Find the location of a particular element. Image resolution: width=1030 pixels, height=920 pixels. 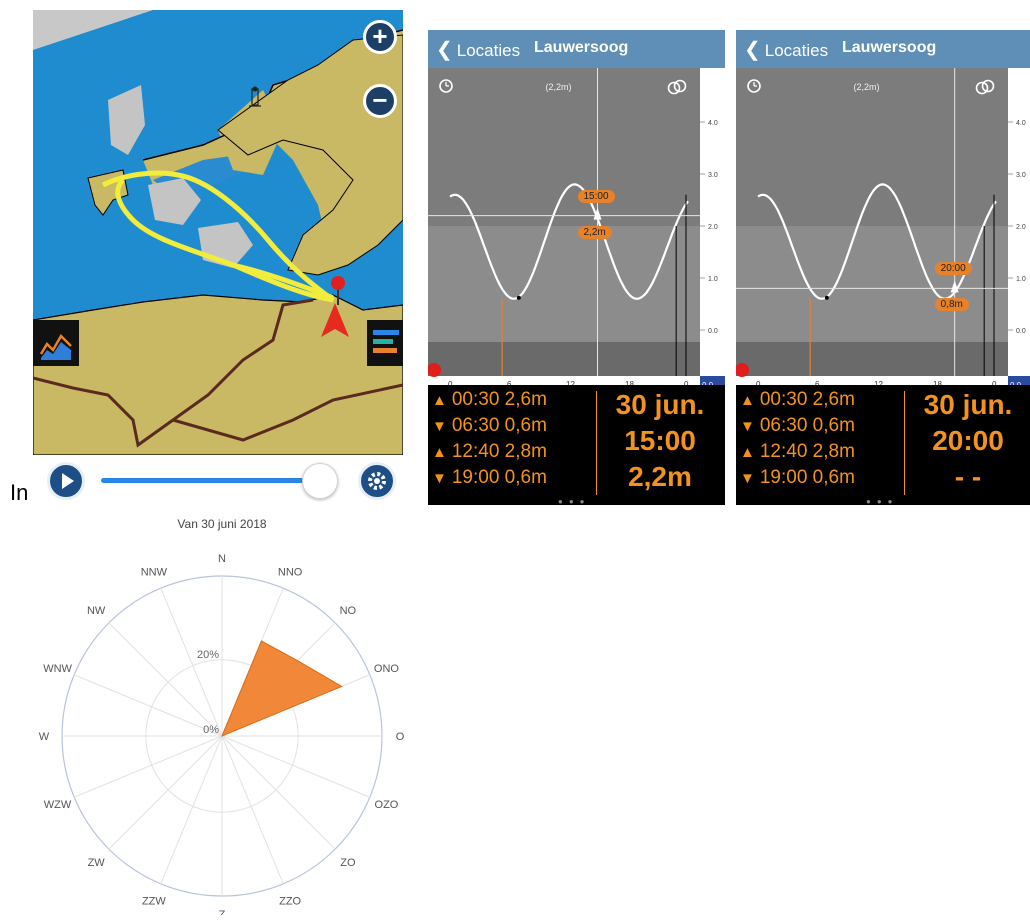

tide-value: 12:40 2,8m is located at coordinates (807, 451).